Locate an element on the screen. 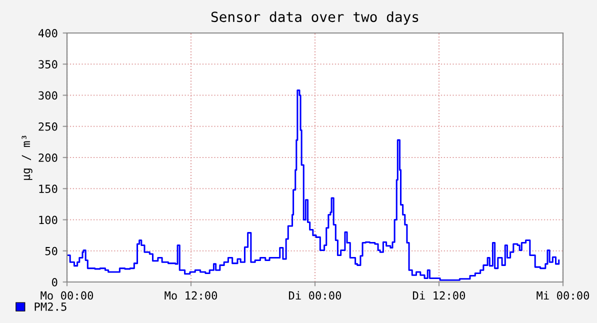  x-tick-label: Mo 12:00 is located at coordinates (191, 295).